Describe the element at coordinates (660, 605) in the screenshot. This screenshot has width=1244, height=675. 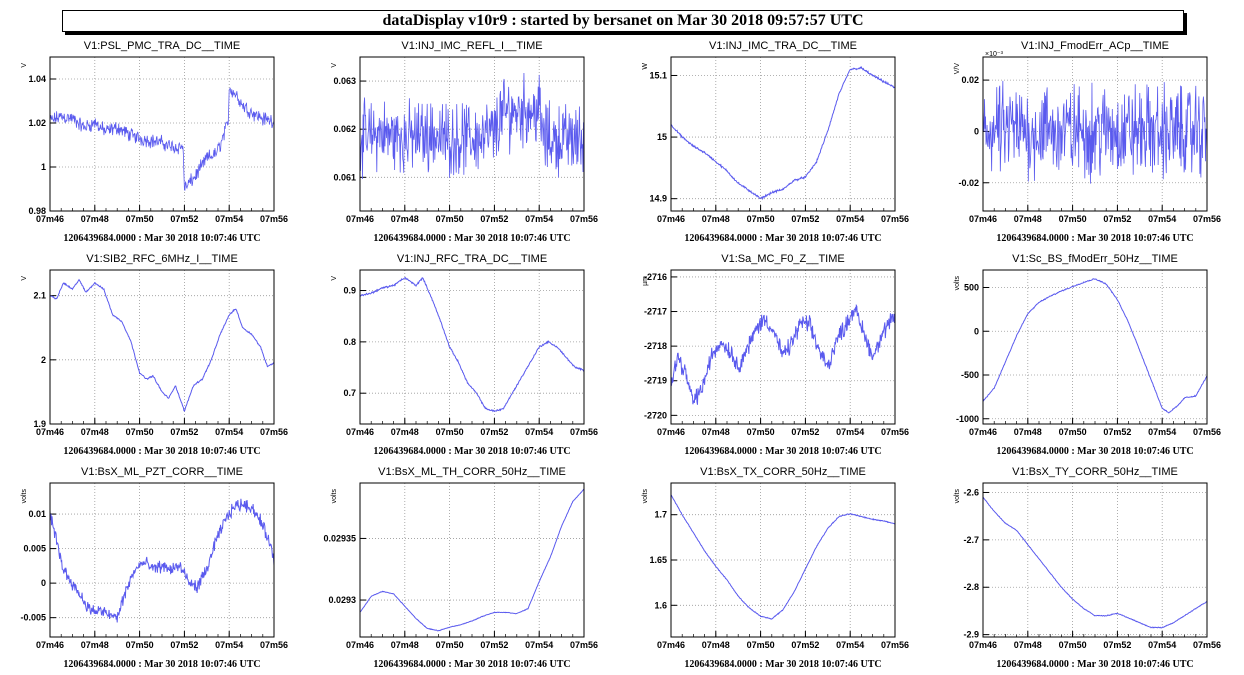
I see `y-tick-label: 1.6` at that location.